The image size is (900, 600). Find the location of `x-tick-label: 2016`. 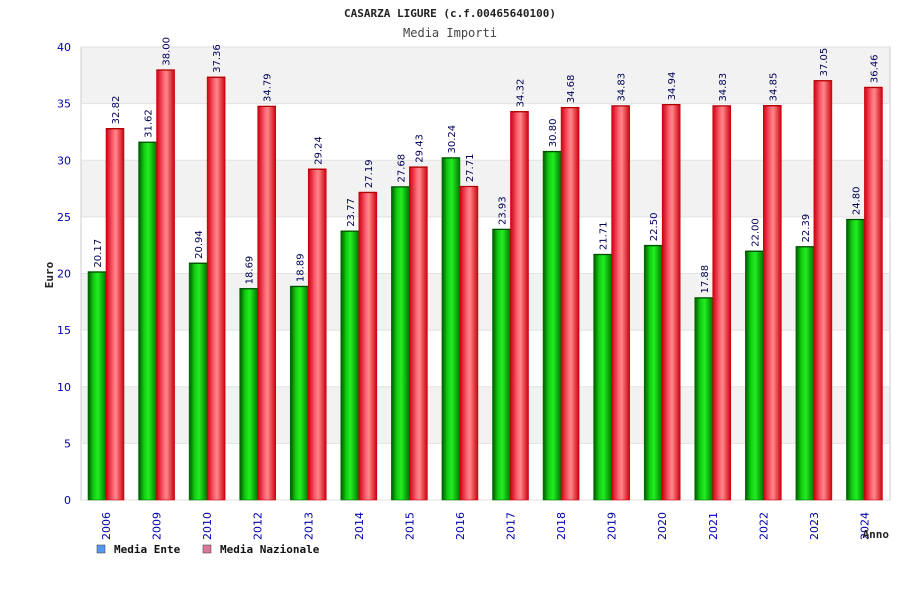

x-tick-label: 2016 is located at coordinates (460, 526).